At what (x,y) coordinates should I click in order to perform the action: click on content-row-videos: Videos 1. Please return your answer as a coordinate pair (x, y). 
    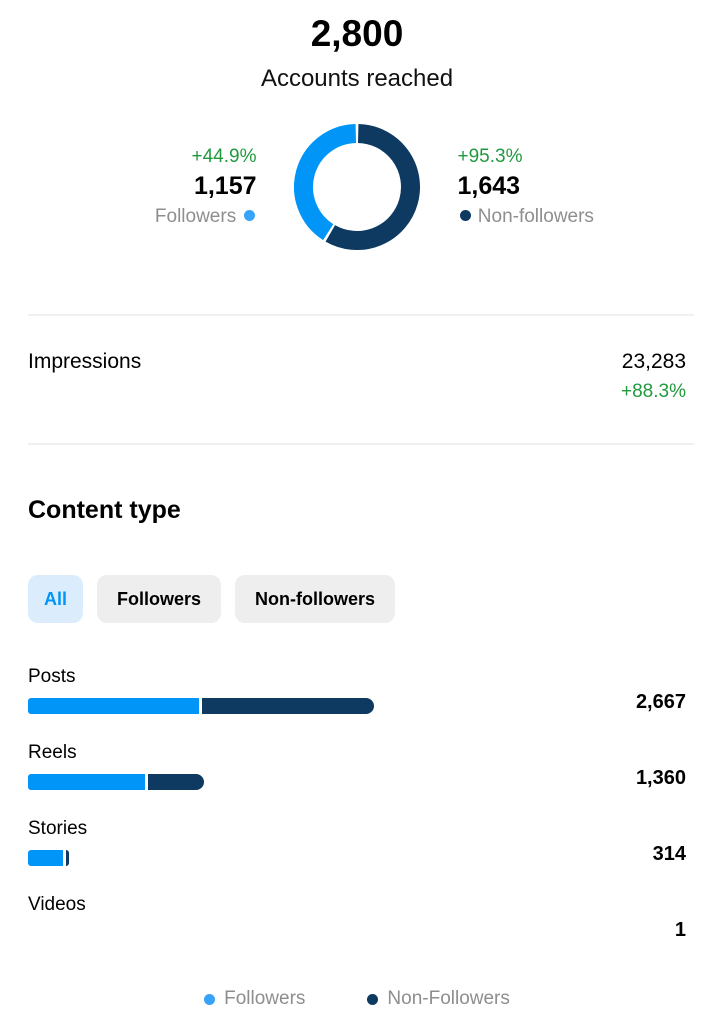
    Looking at the image, I should click on (357, 917).